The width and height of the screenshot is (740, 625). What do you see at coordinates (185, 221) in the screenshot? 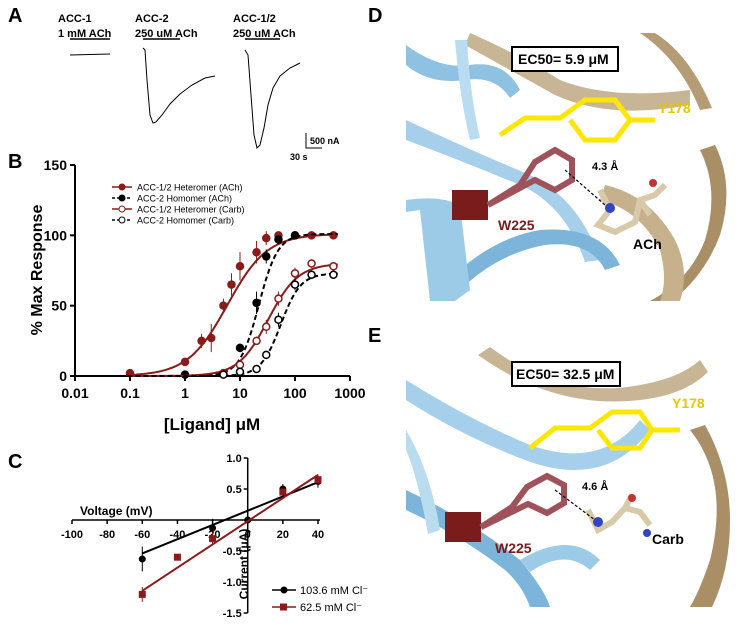
I see `chart-b-legend-entry: ACC-2 Homomer (Carb)` at bounding box center [185, 221].